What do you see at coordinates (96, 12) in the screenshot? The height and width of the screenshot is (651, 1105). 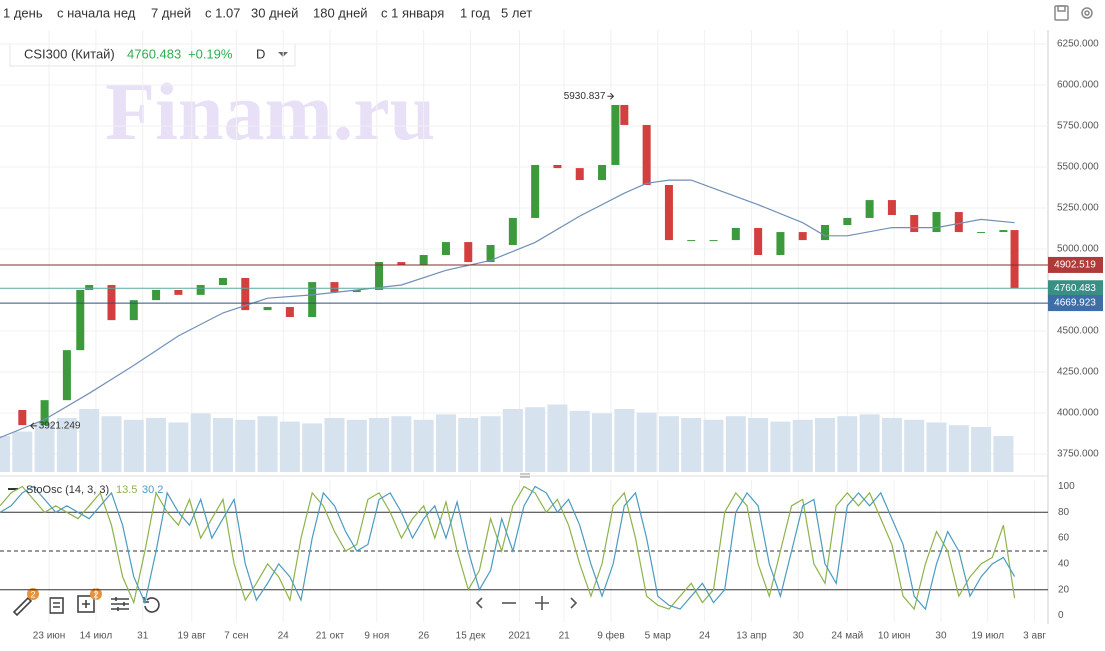 I see `period-link: с начала нед` at bounding box center [96, 12].